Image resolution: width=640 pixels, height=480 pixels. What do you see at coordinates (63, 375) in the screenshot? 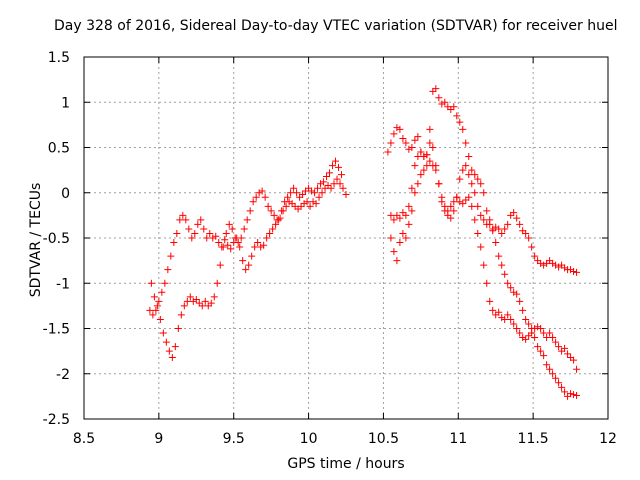
I see `y-tick-label: -2` at bounding box center [63, 375].